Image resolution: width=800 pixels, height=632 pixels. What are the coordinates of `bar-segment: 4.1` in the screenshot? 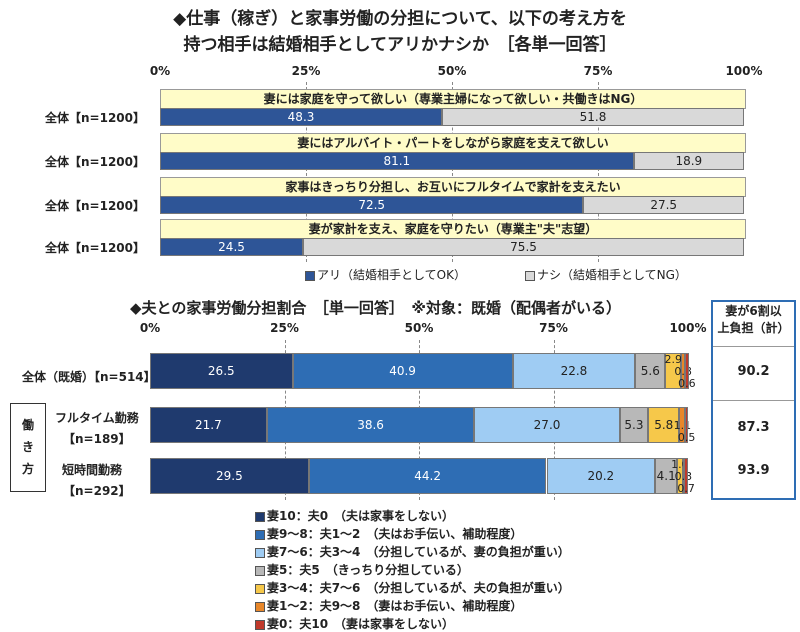 It's located at (666, 476).